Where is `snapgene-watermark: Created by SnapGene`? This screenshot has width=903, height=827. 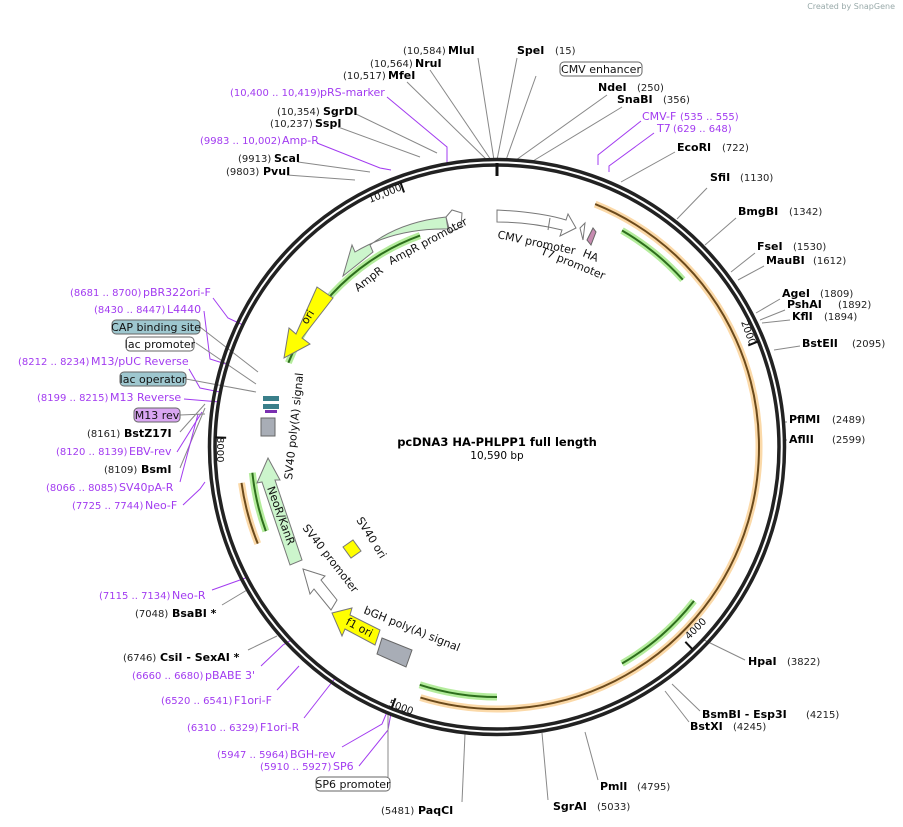 snapgene-watermark: Created by SnapGene is located at coordinates (851, 6).